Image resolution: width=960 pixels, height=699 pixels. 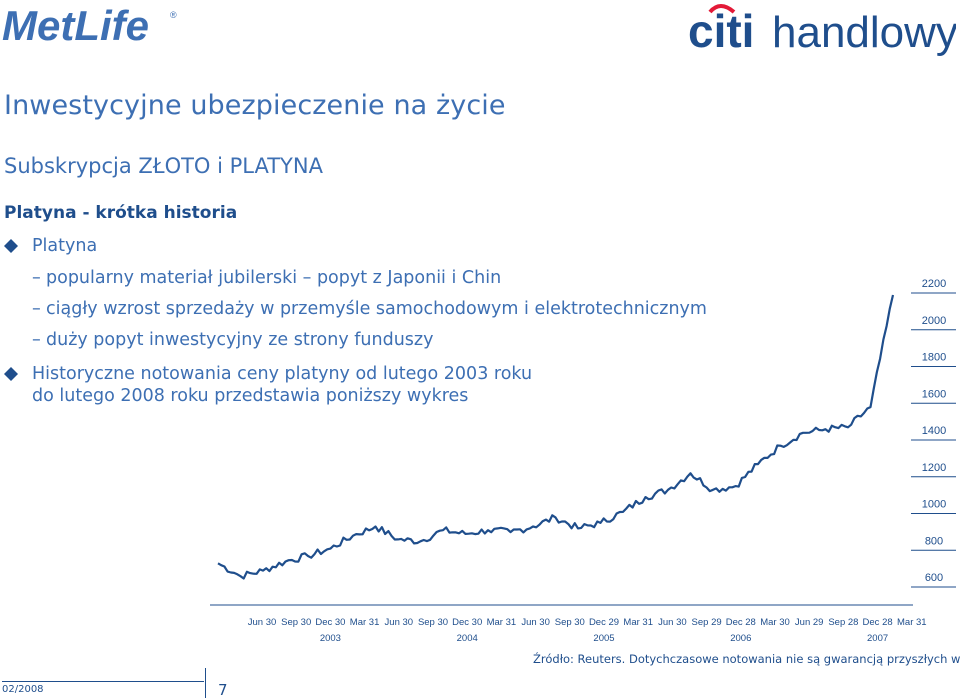 I want to click on page-number: 7, so click(x=223, y=690).